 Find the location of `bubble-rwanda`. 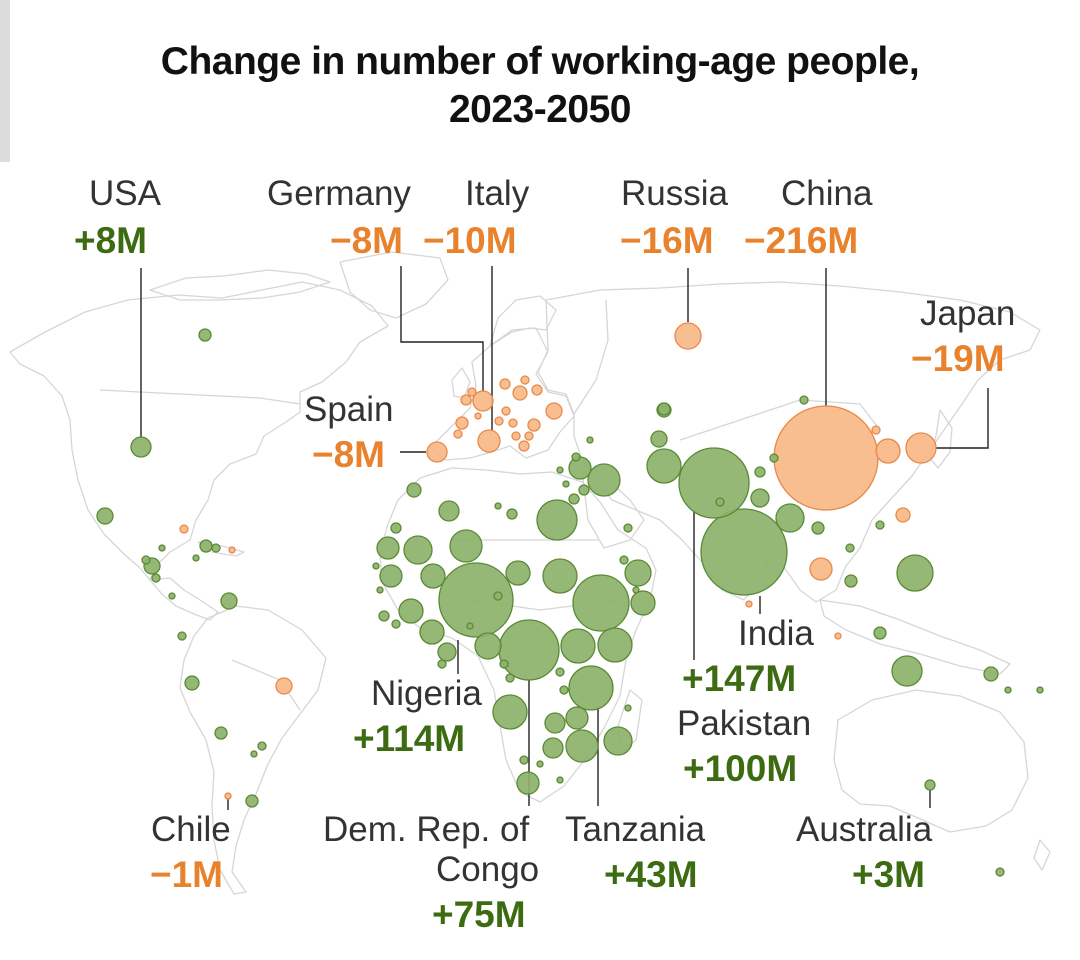

bubble-rwanda is located at coordinates (560, 672).